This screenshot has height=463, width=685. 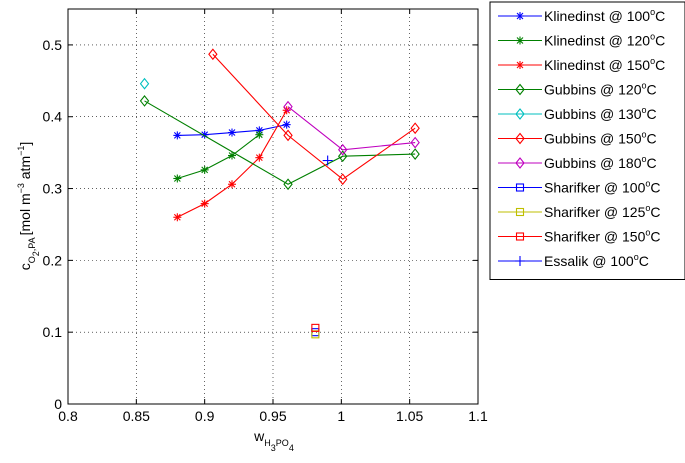 What do you see at coordinates (600, 113) in the screenshot?
I see `legend-label: Gubbins @ 130oC` at bounding box center [600, 113].